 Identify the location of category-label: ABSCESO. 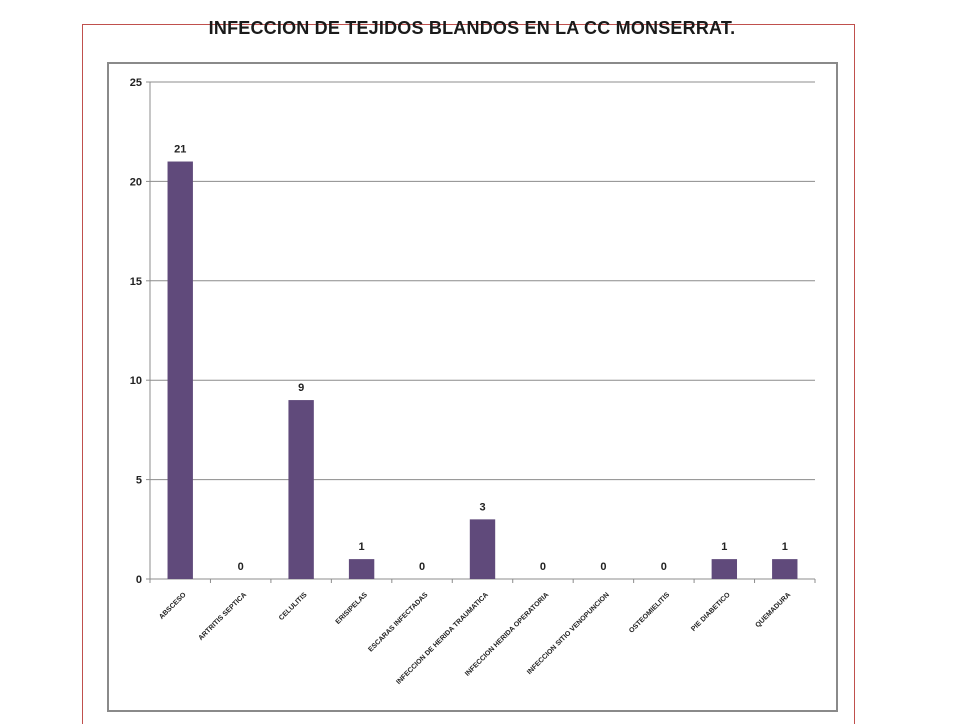
(173, 606).